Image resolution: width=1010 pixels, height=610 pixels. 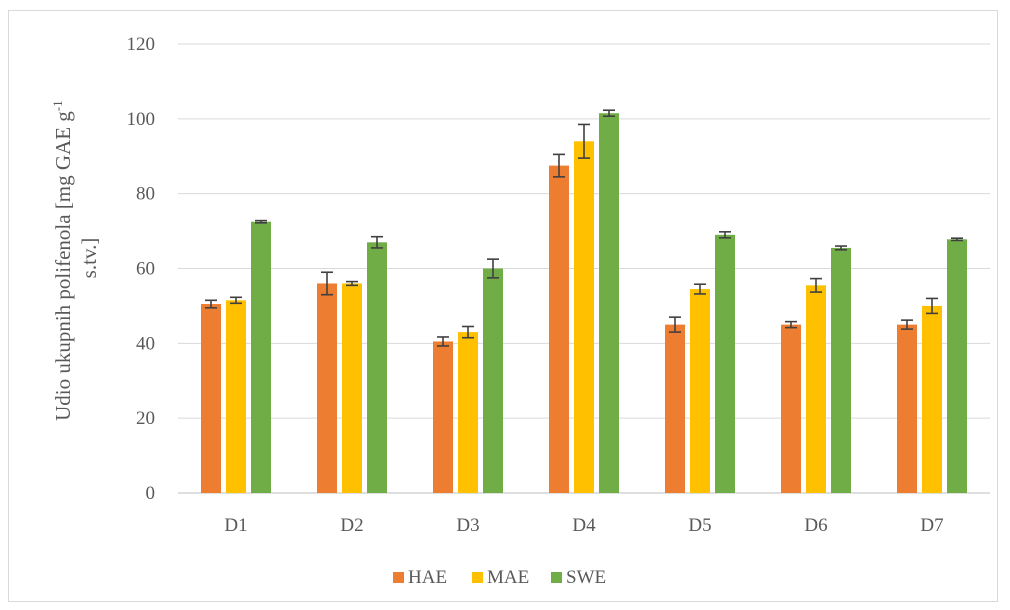 I want to click on y-tick-label: 60, so click(x=145, y=269).